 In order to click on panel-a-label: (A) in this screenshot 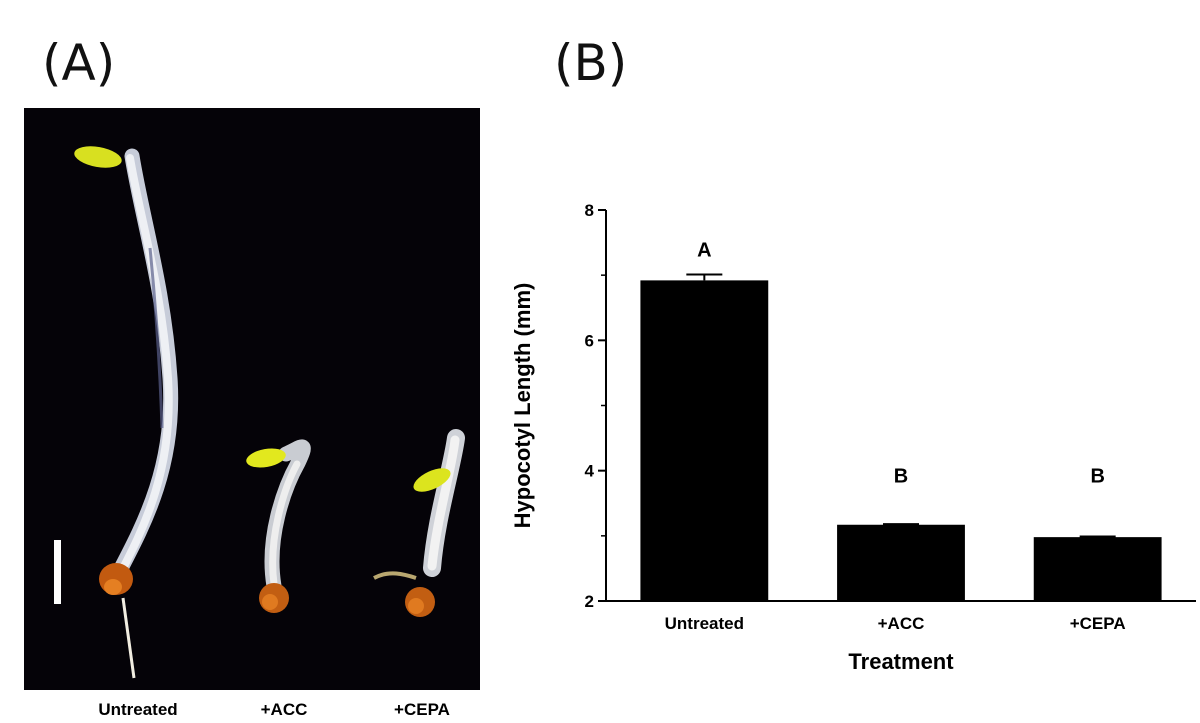, I will do `click(79, 63)`.